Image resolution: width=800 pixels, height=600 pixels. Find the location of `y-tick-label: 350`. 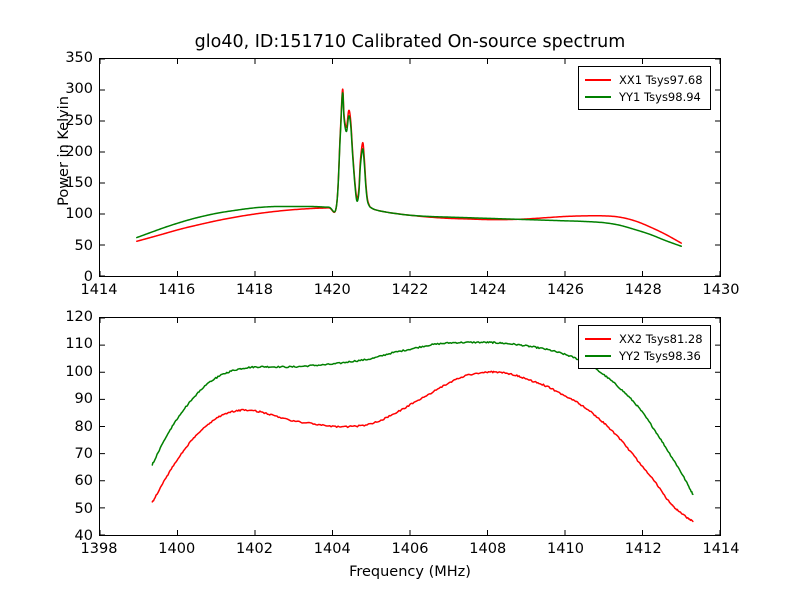

y-tick-label: 350 is located at coordinates (79, 57).